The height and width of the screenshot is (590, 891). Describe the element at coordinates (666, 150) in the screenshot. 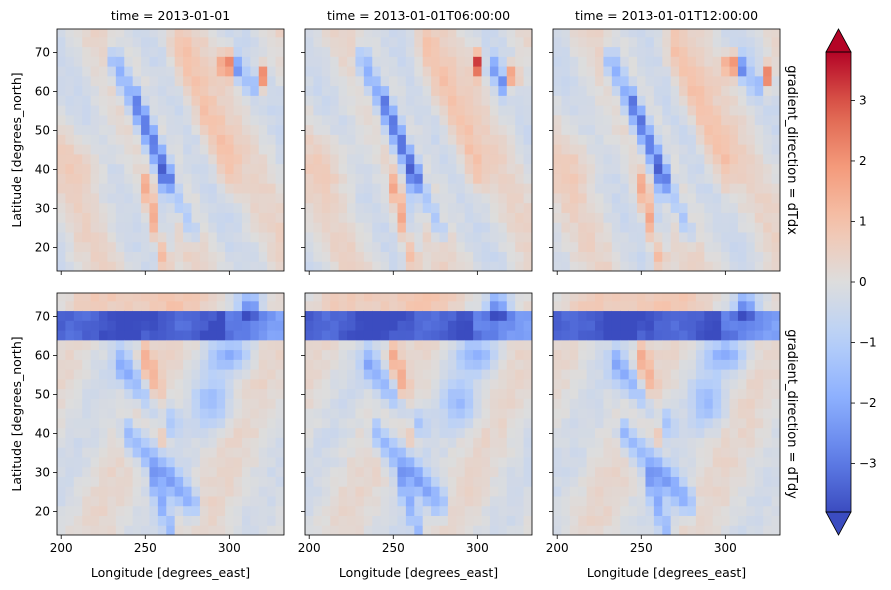

I see `heatmap-cells` at that location.